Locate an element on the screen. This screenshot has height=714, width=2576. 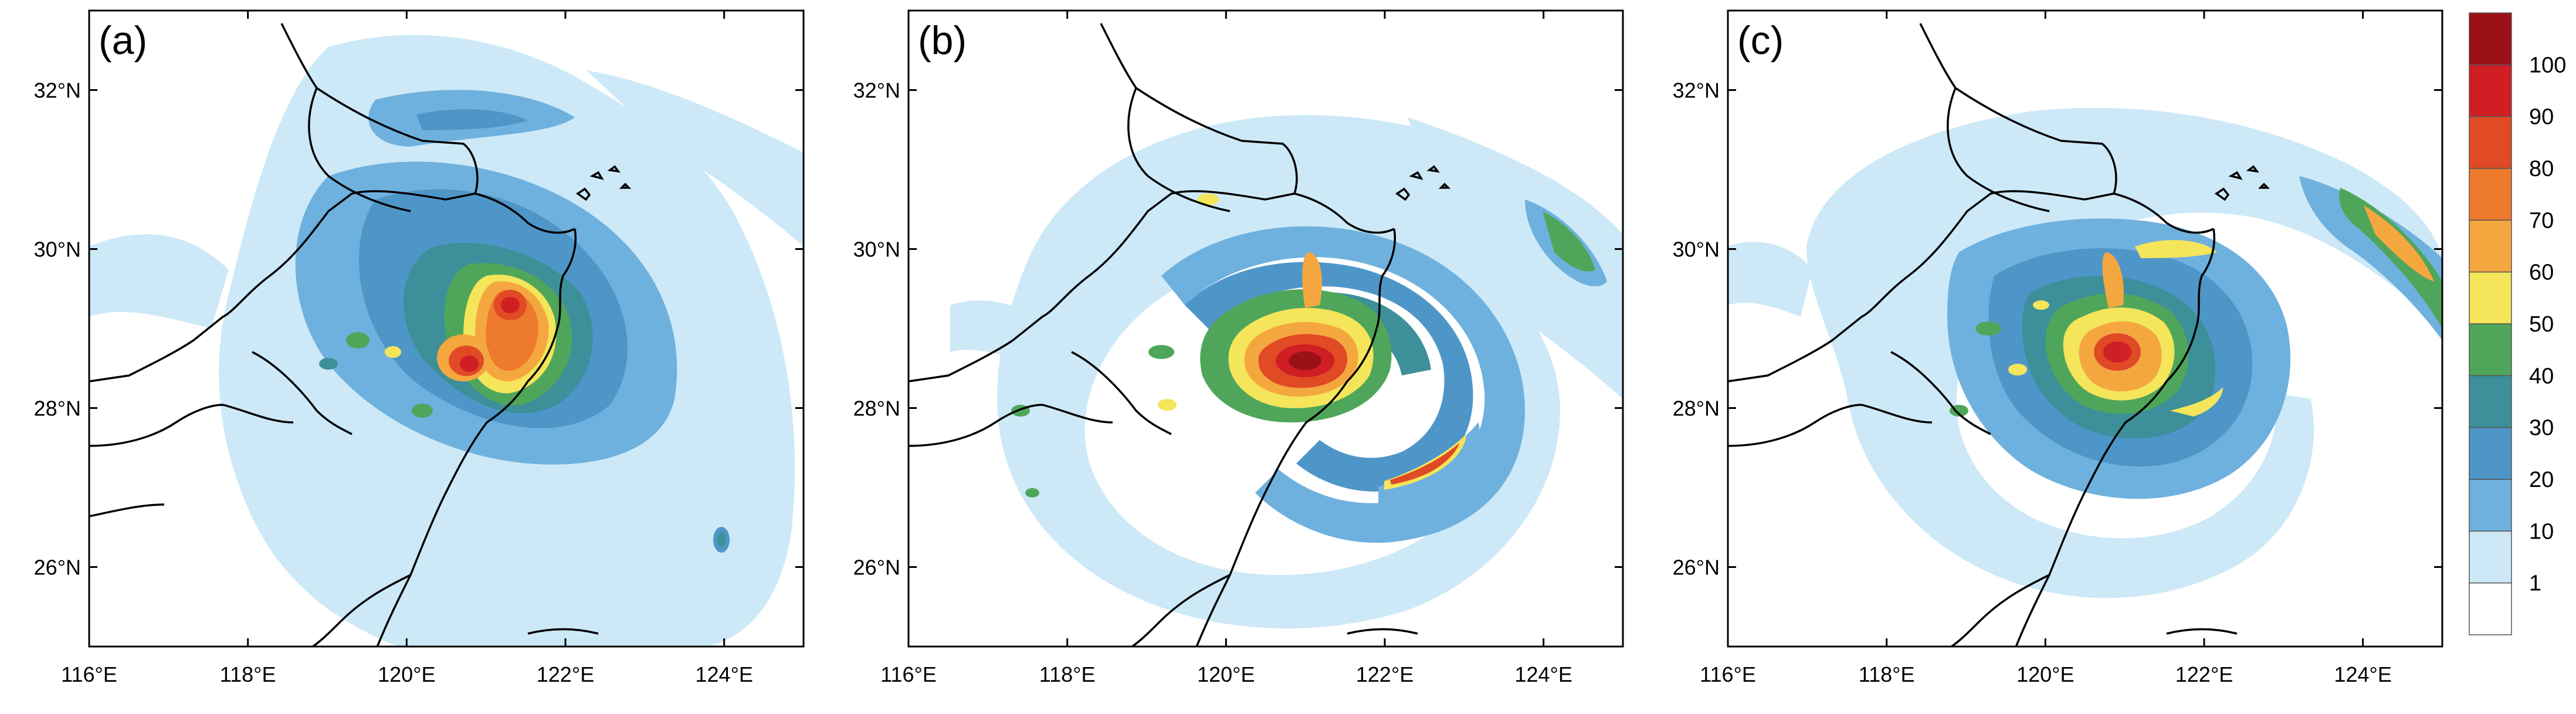
colorbar: 1 10 20 30 40 50 60 70 80 90 100 is located at coordinates (2517, 323).